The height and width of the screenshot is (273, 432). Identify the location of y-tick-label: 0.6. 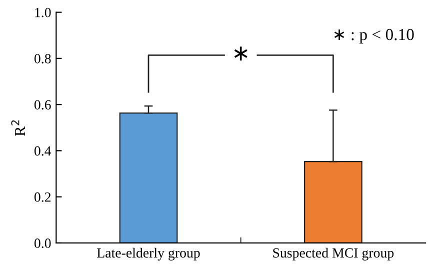
(42, 105).